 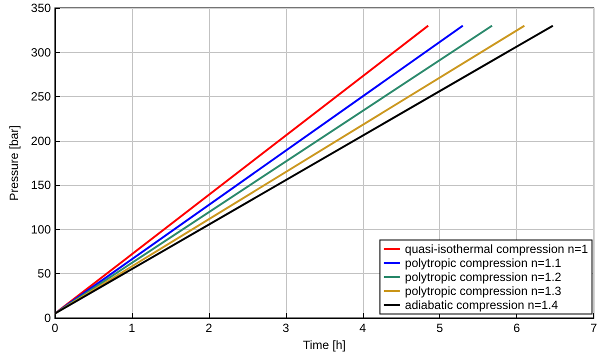 What do you see at coordinates (41, 185) in the screenshot?
I see `y-tick-label: 150` at bounding box center [41, 185].